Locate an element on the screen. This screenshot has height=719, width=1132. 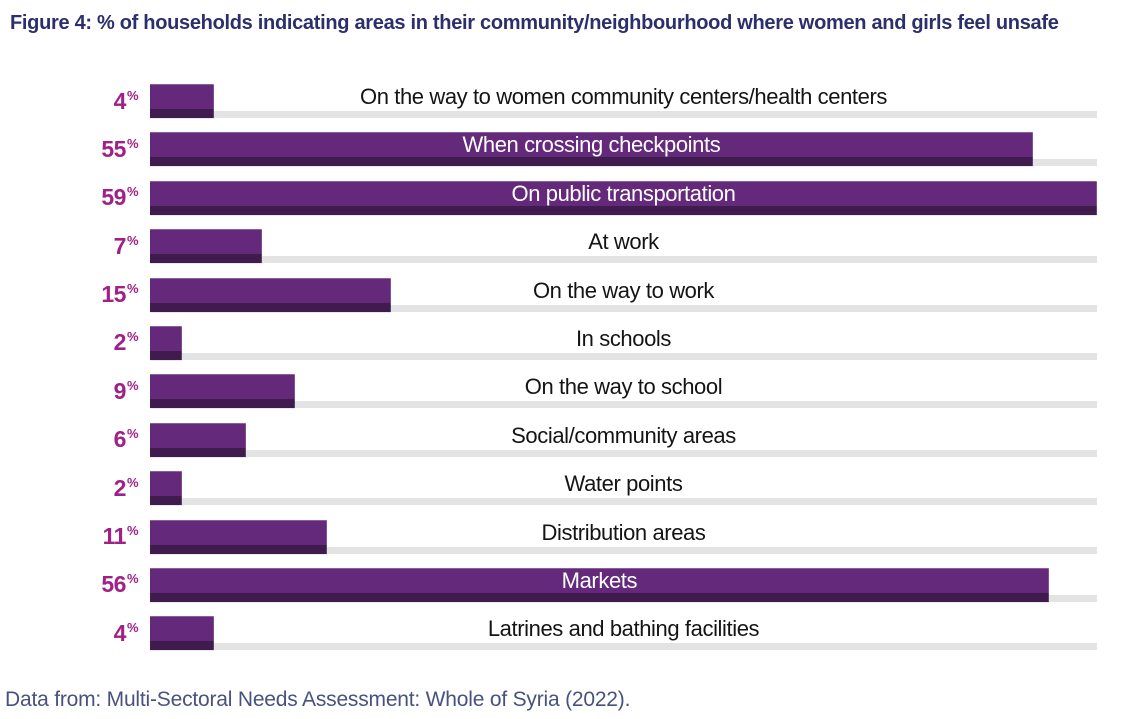
bar-category-label: In schools is located at coordinates (623, 338).